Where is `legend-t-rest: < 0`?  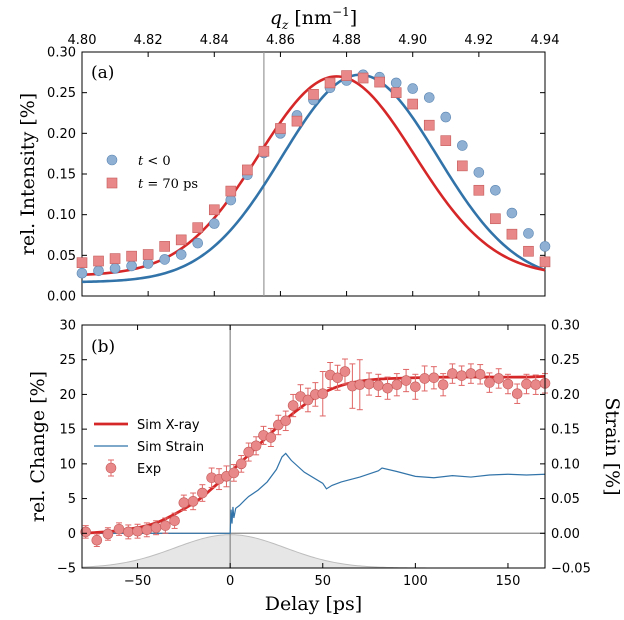 legend-t-rest: < 0 is located at coordinates (156, 161).